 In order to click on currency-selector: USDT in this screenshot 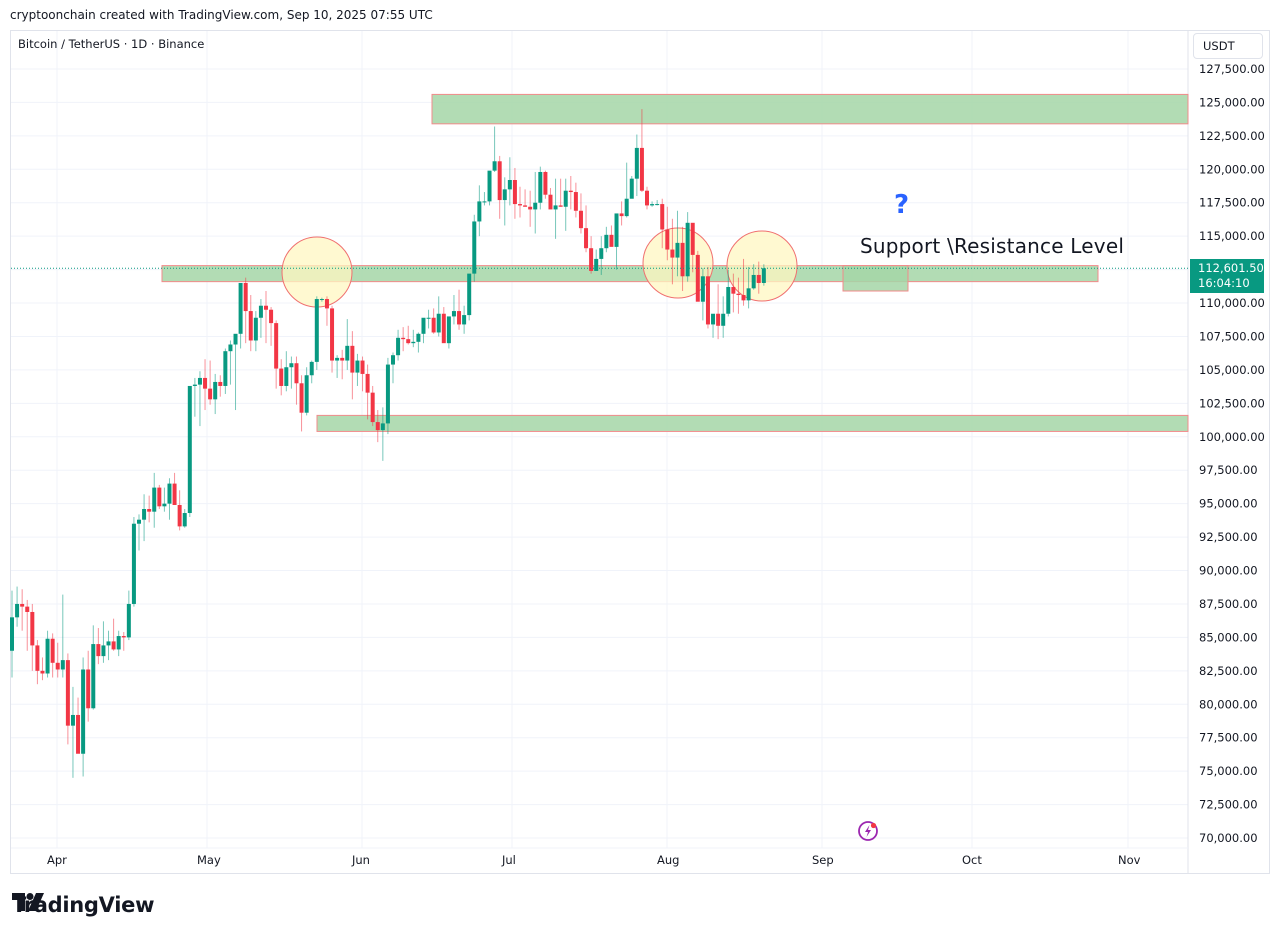, I will do `click(1228, 46)`.